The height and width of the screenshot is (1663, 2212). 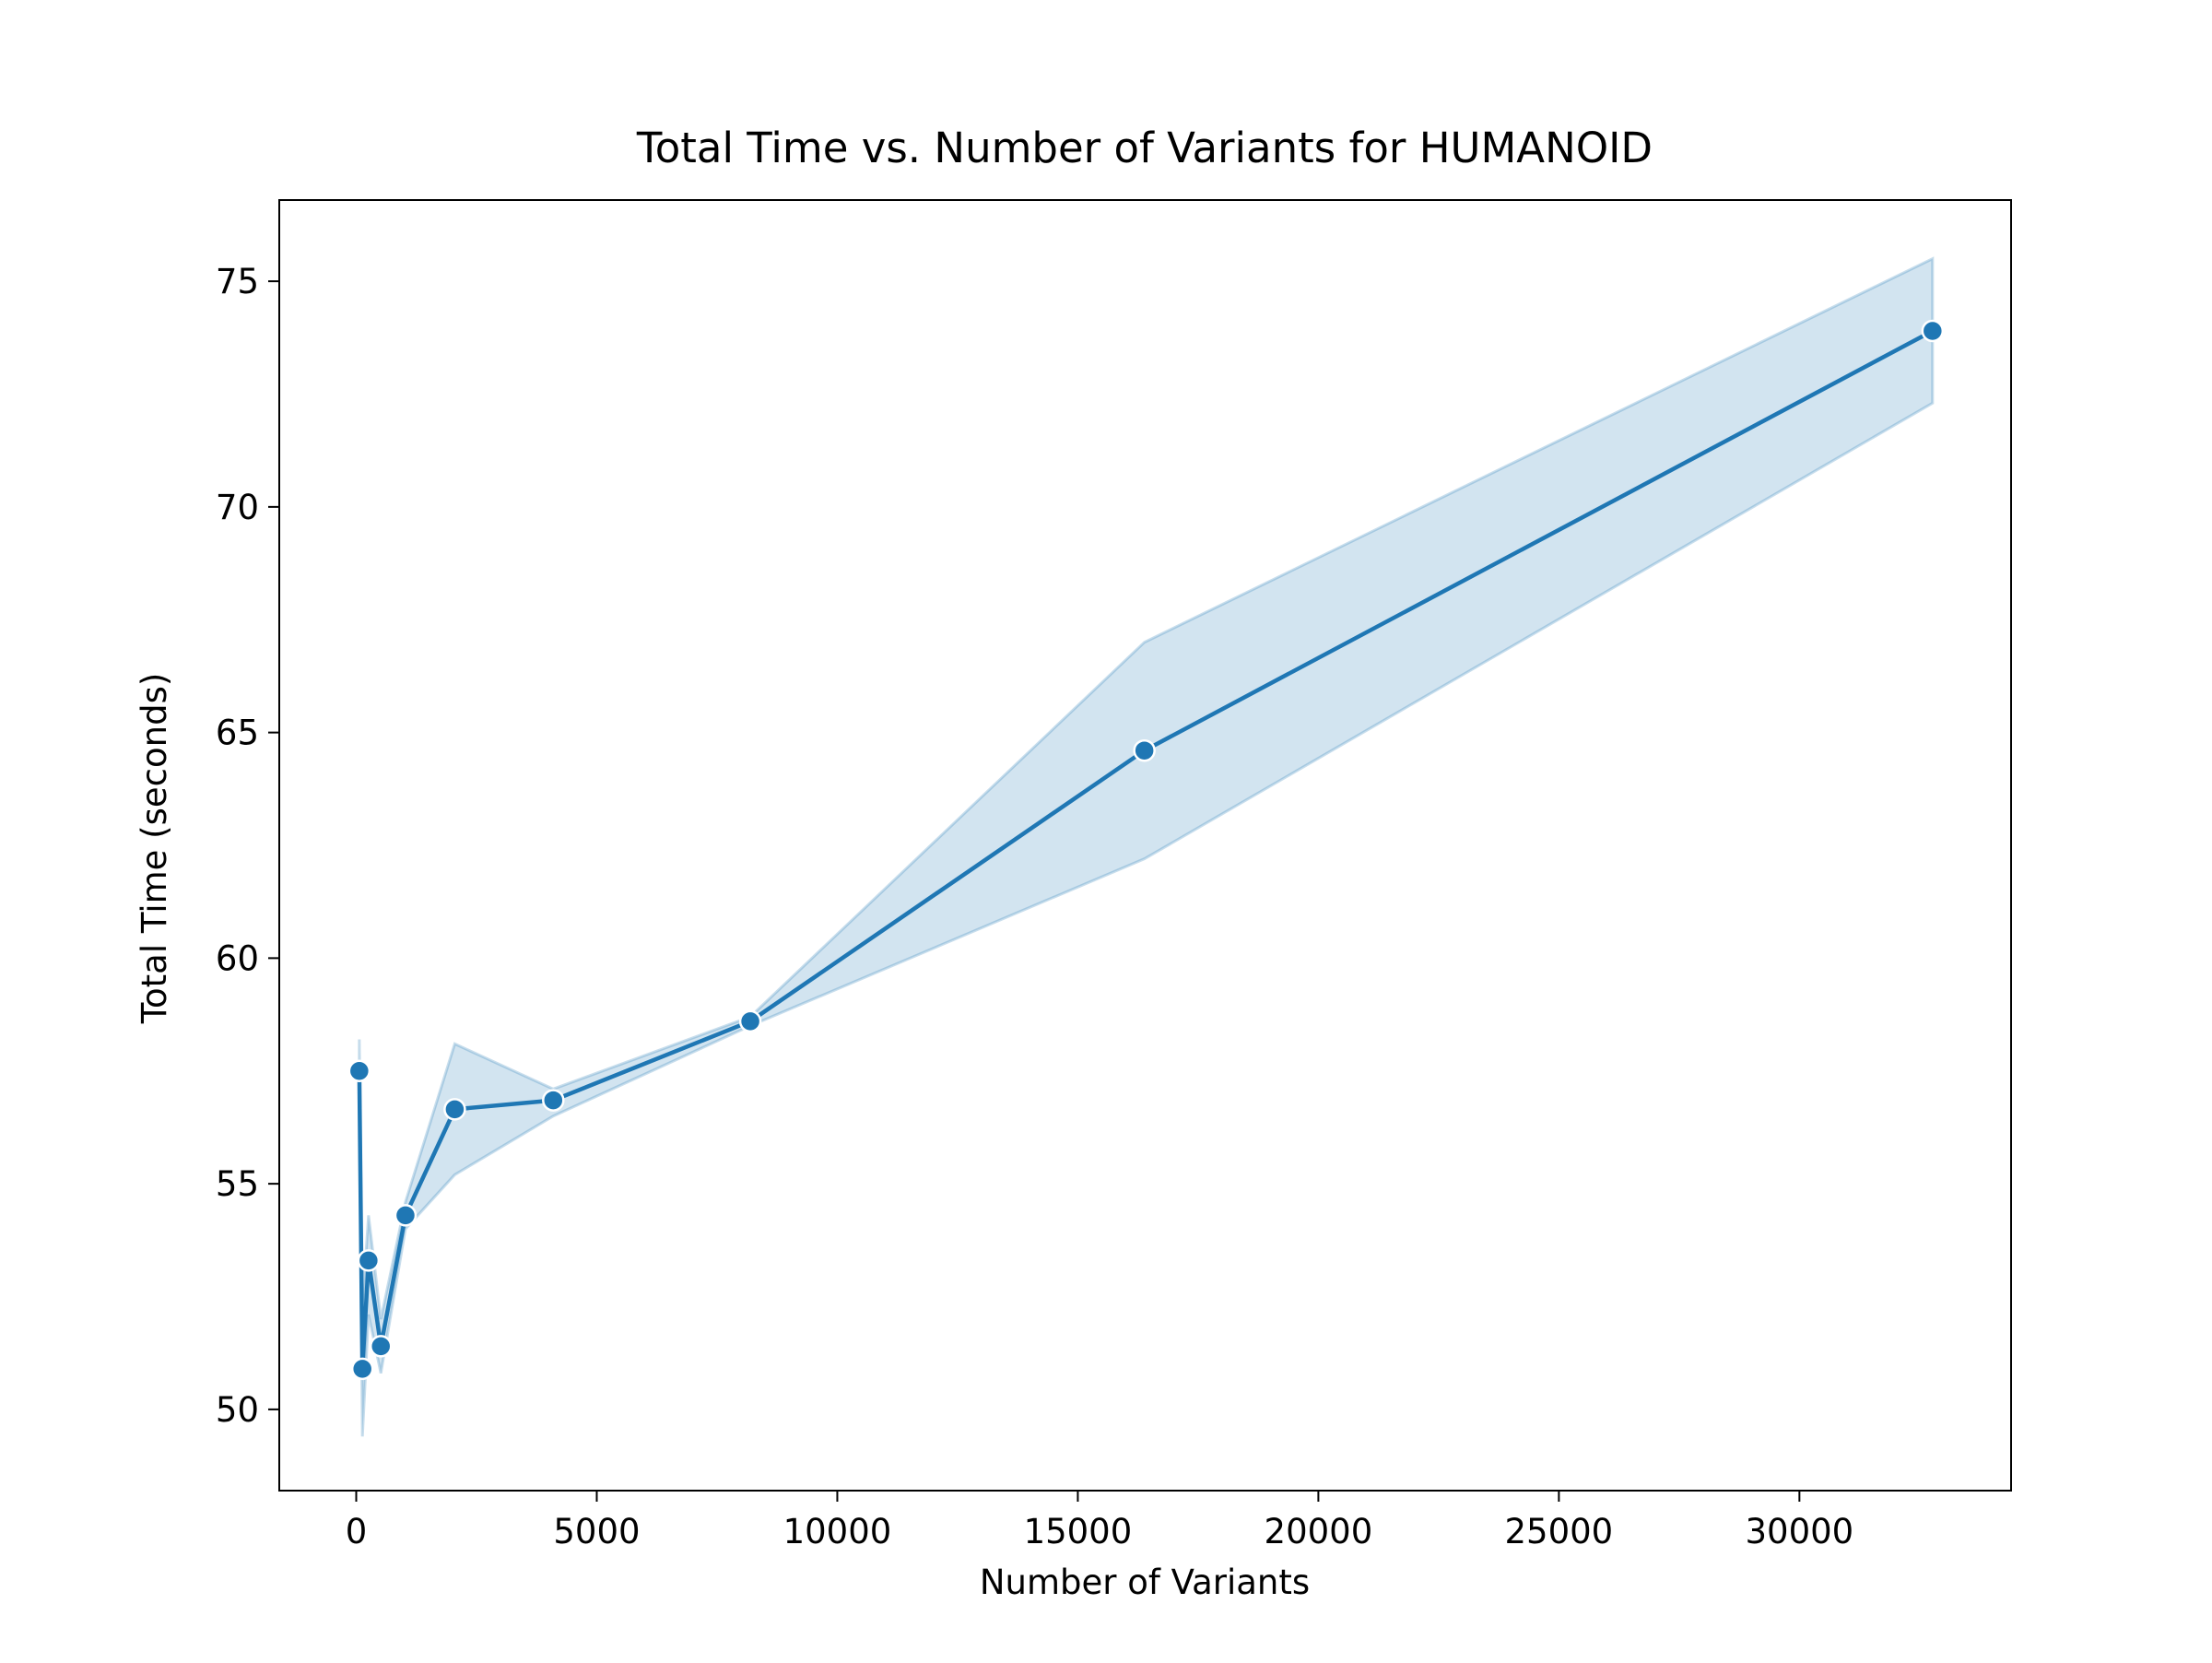 What do you see at coordinates (237, 507) in the screenshot?
I see `y-tick-label: 70` at bounding box center [237, 507].